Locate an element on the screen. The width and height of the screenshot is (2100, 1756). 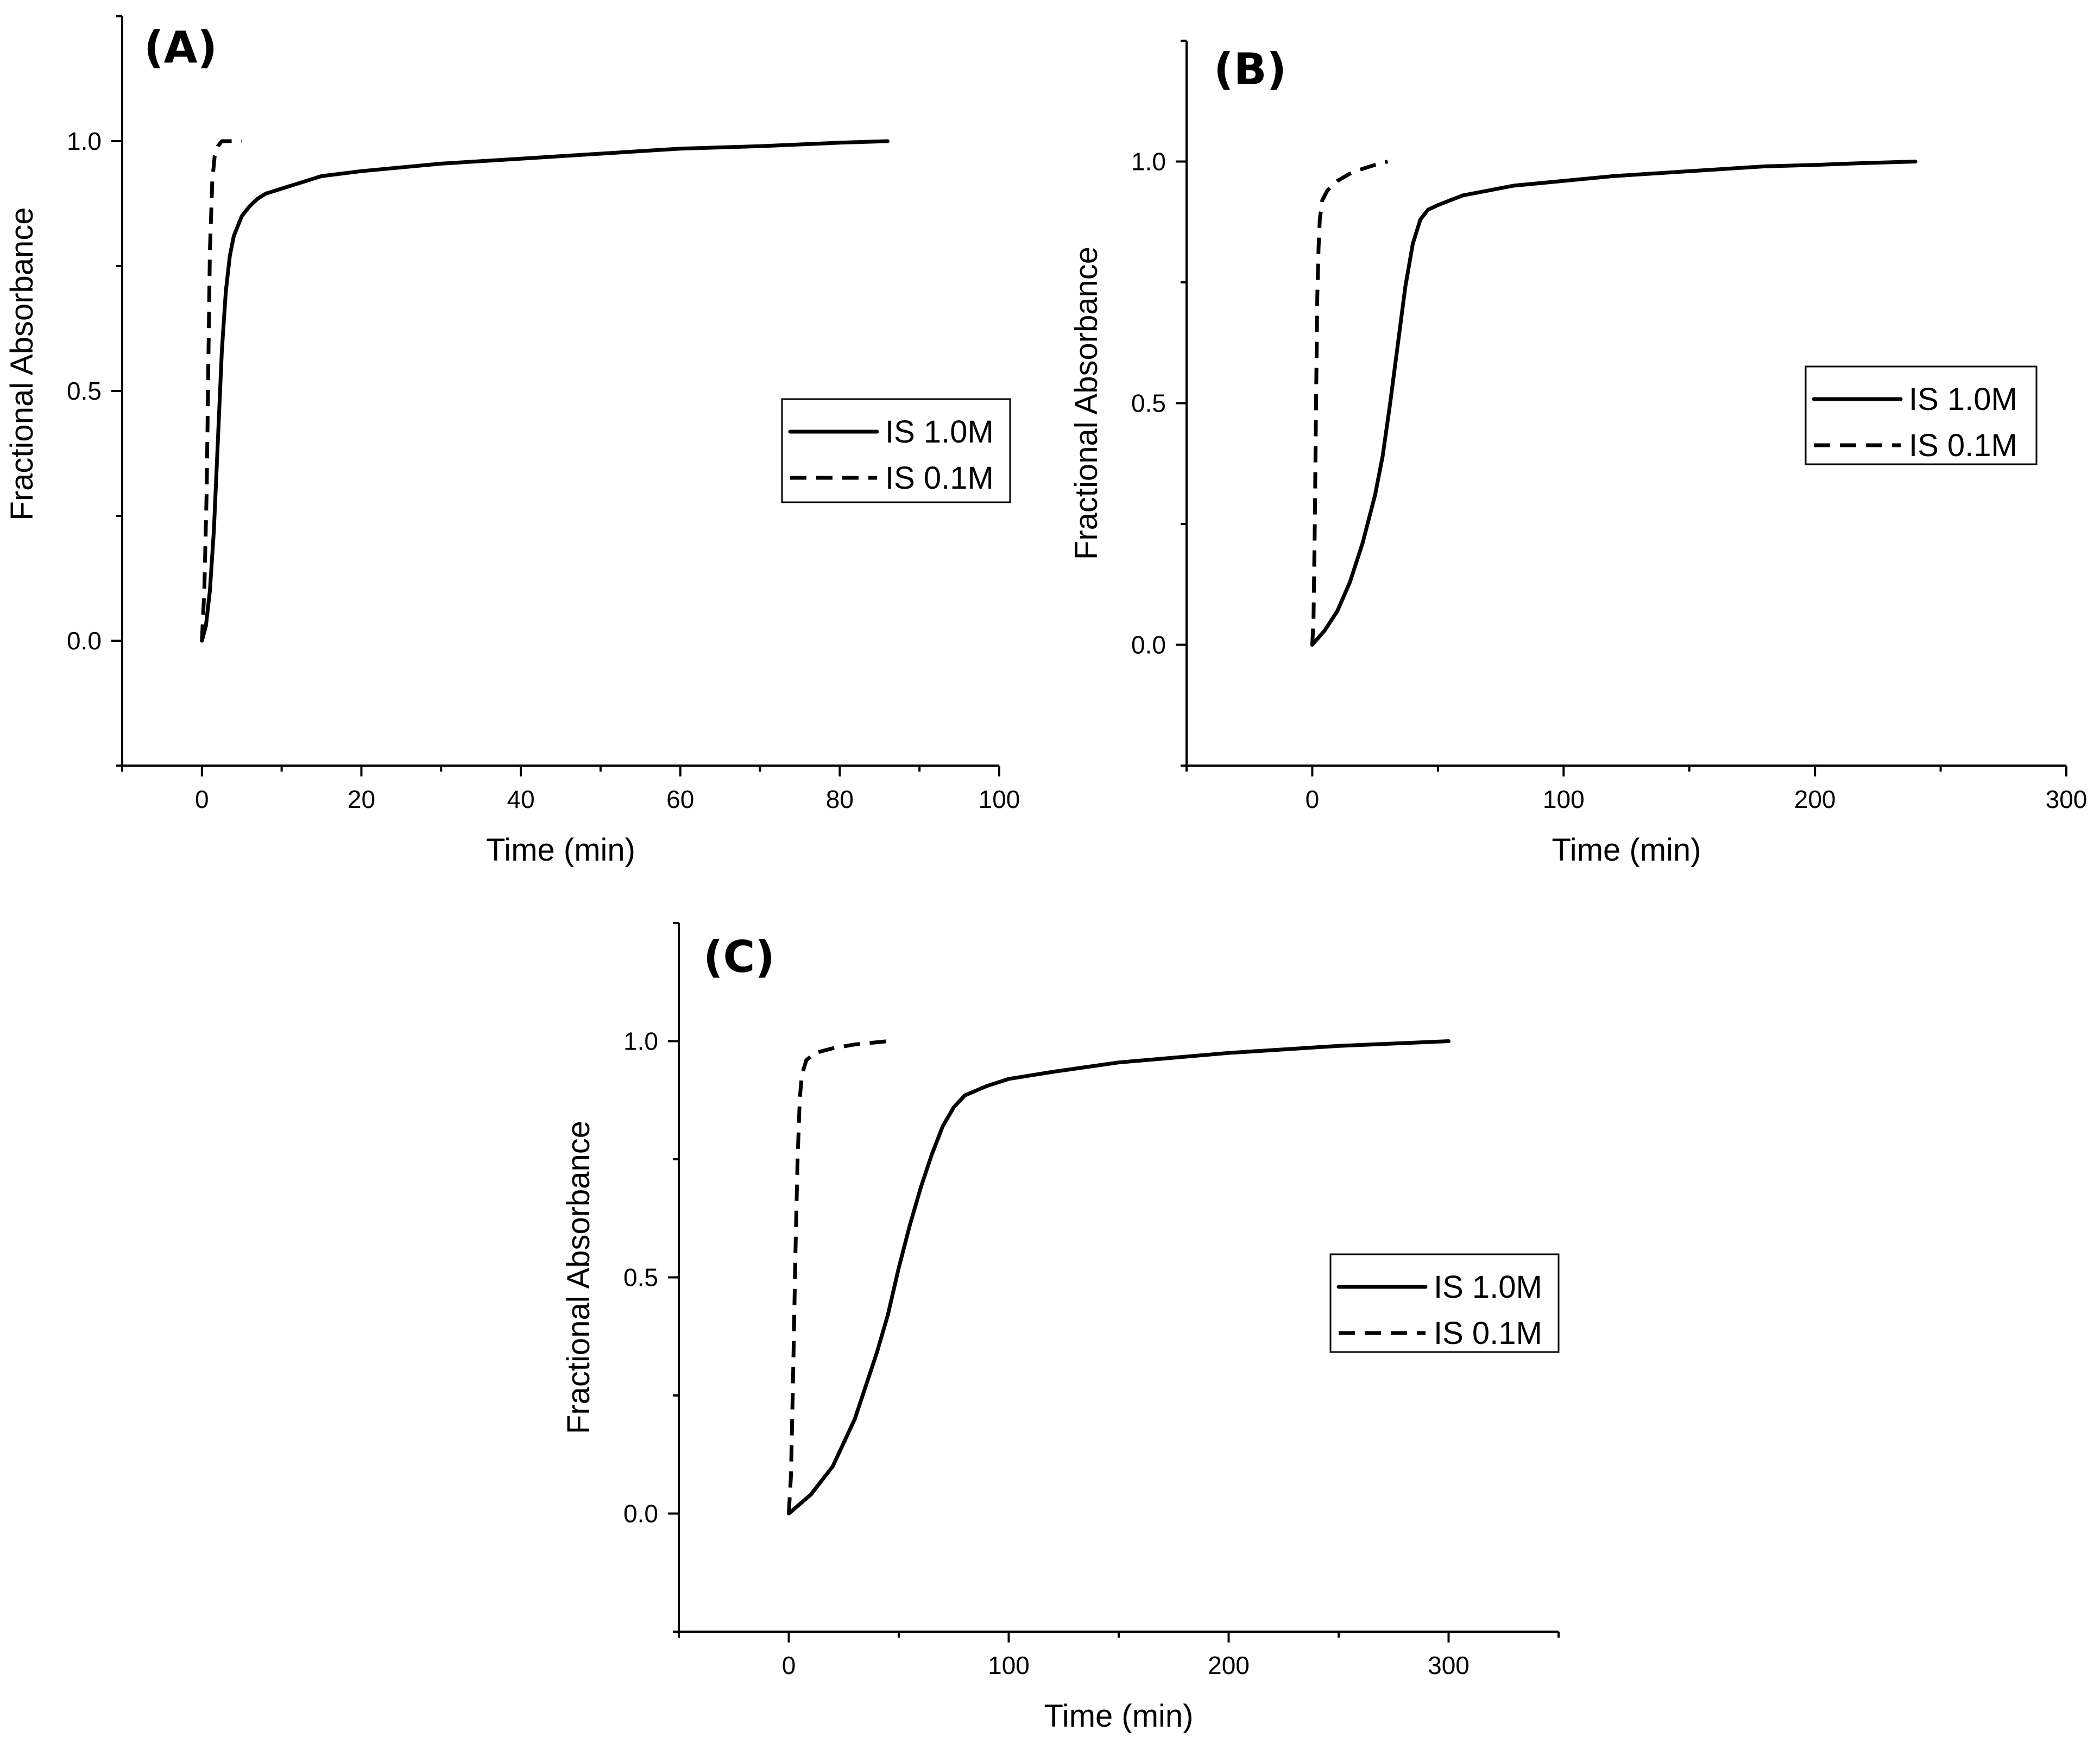
panel-label: (A) is located at coordinates (180, 48).